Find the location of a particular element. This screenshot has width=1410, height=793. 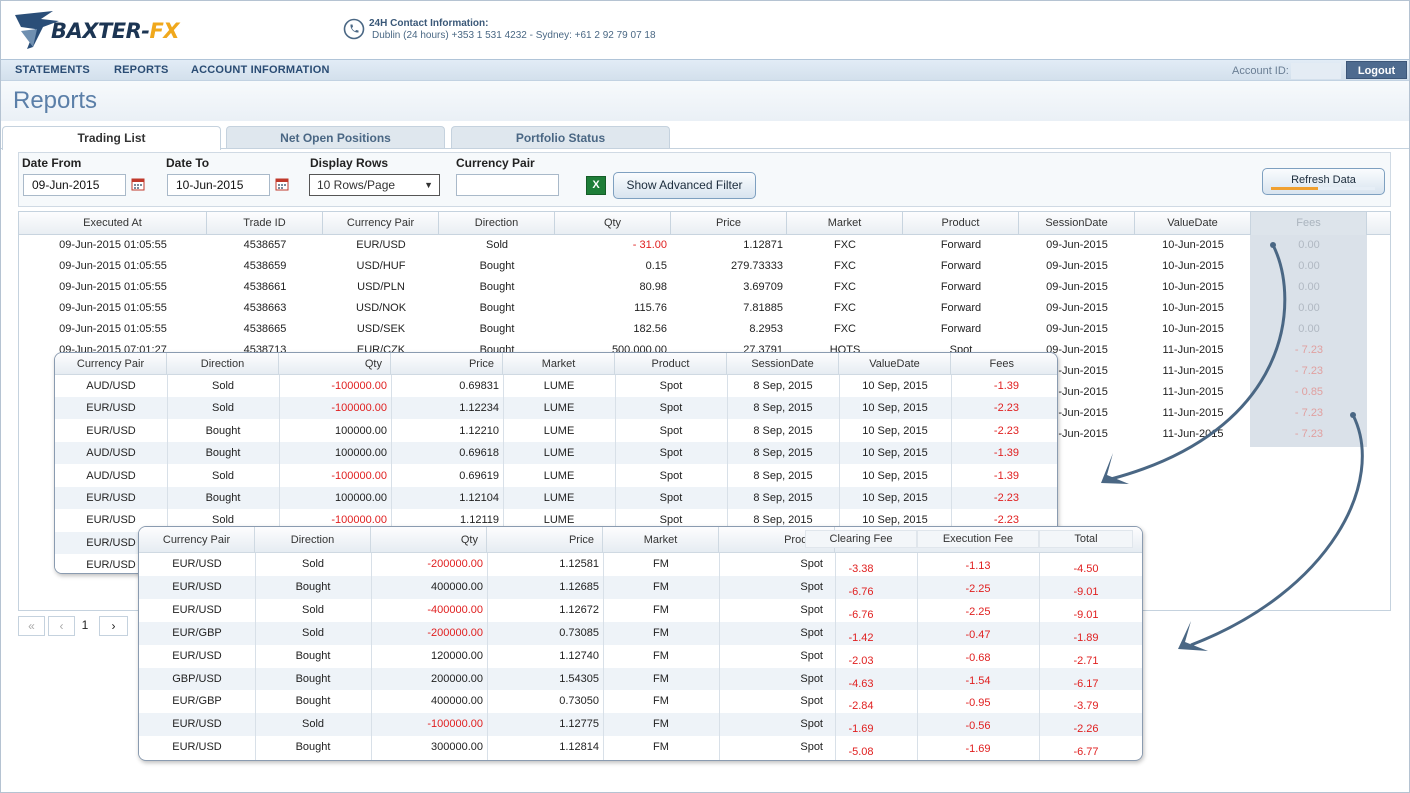

table-cell: -1.69 is located at coordinates (978, 749).